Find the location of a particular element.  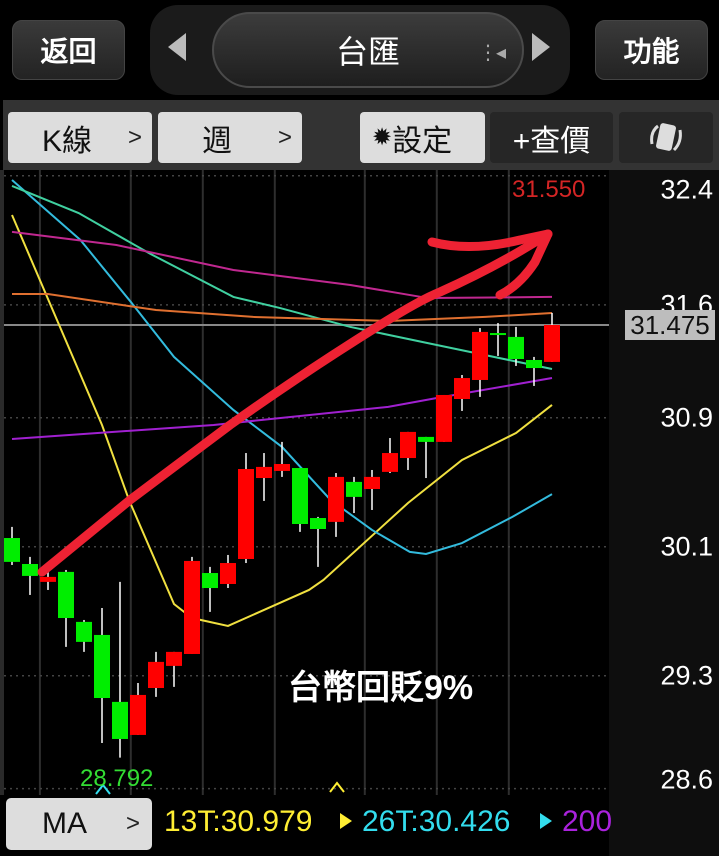

ma13-marker-icon is located at coordinates (337, 787).